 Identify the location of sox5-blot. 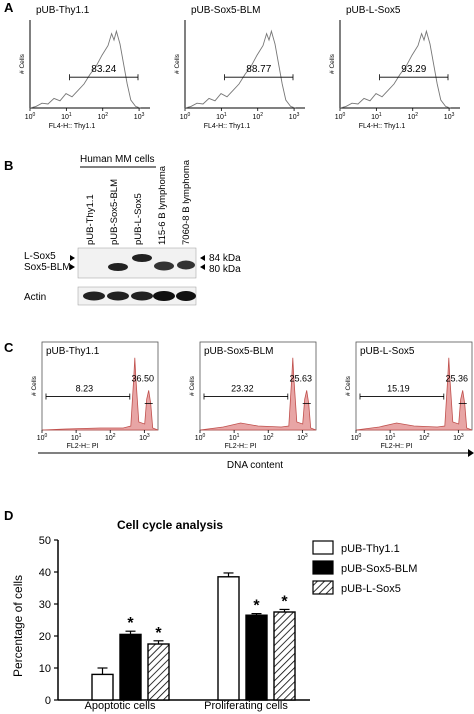
(137, 263).